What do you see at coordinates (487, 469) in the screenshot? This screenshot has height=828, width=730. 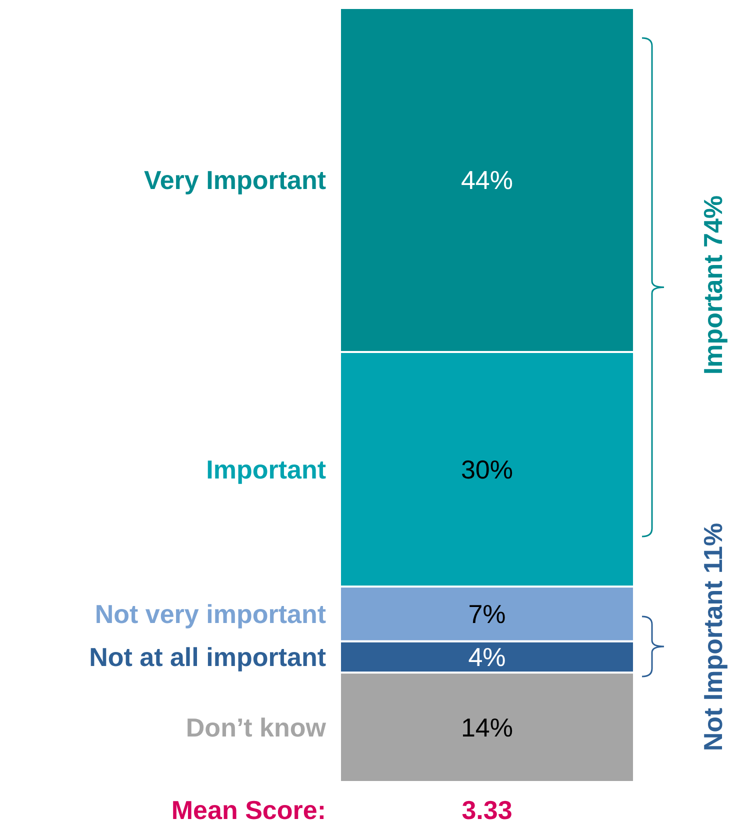 I see `data-label: 30%` at bounding box center [487, 469].